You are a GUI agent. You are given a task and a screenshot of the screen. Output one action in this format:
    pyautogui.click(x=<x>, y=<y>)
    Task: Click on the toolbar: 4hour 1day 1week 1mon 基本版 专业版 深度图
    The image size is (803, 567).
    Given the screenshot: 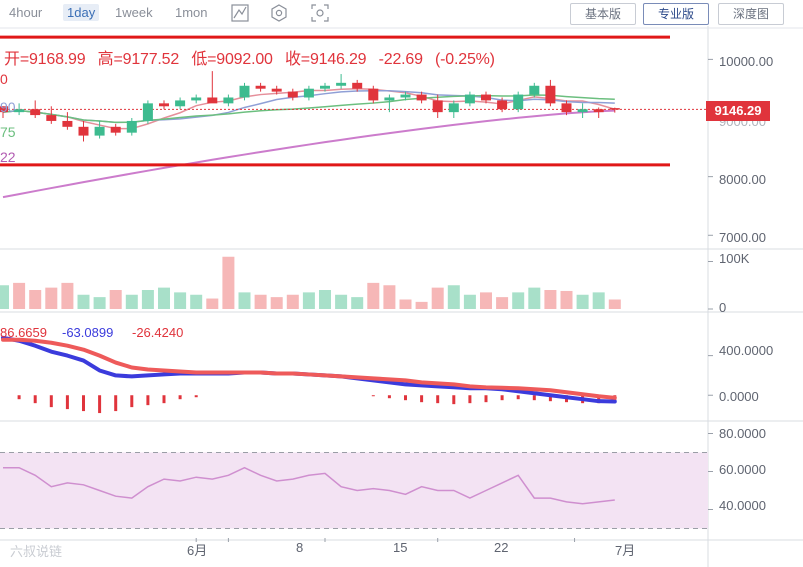 What is the action you would take?
    pyautogui.click(x=401, y=13)
    